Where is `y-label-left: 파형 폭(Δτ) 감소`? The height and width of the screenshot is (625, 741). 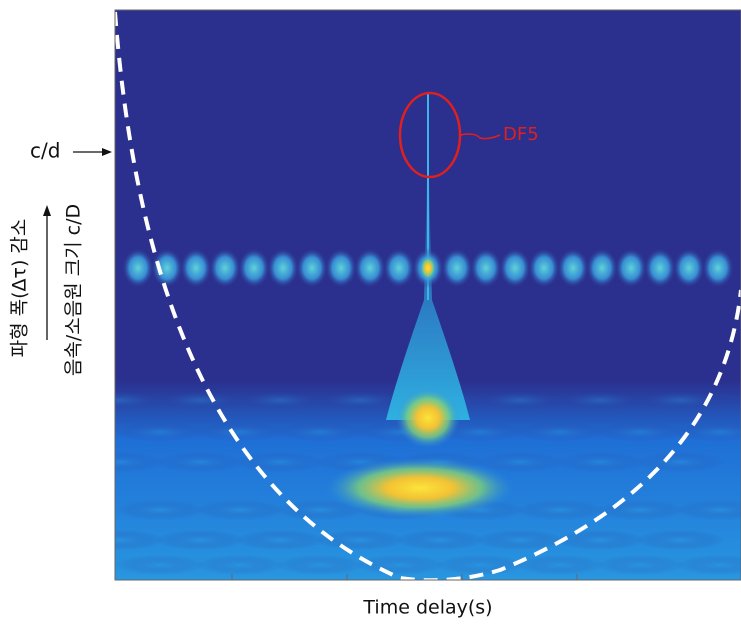 y-label-left: 파형 폭(Δτ) 감소 is located at coordinates (20, 288).